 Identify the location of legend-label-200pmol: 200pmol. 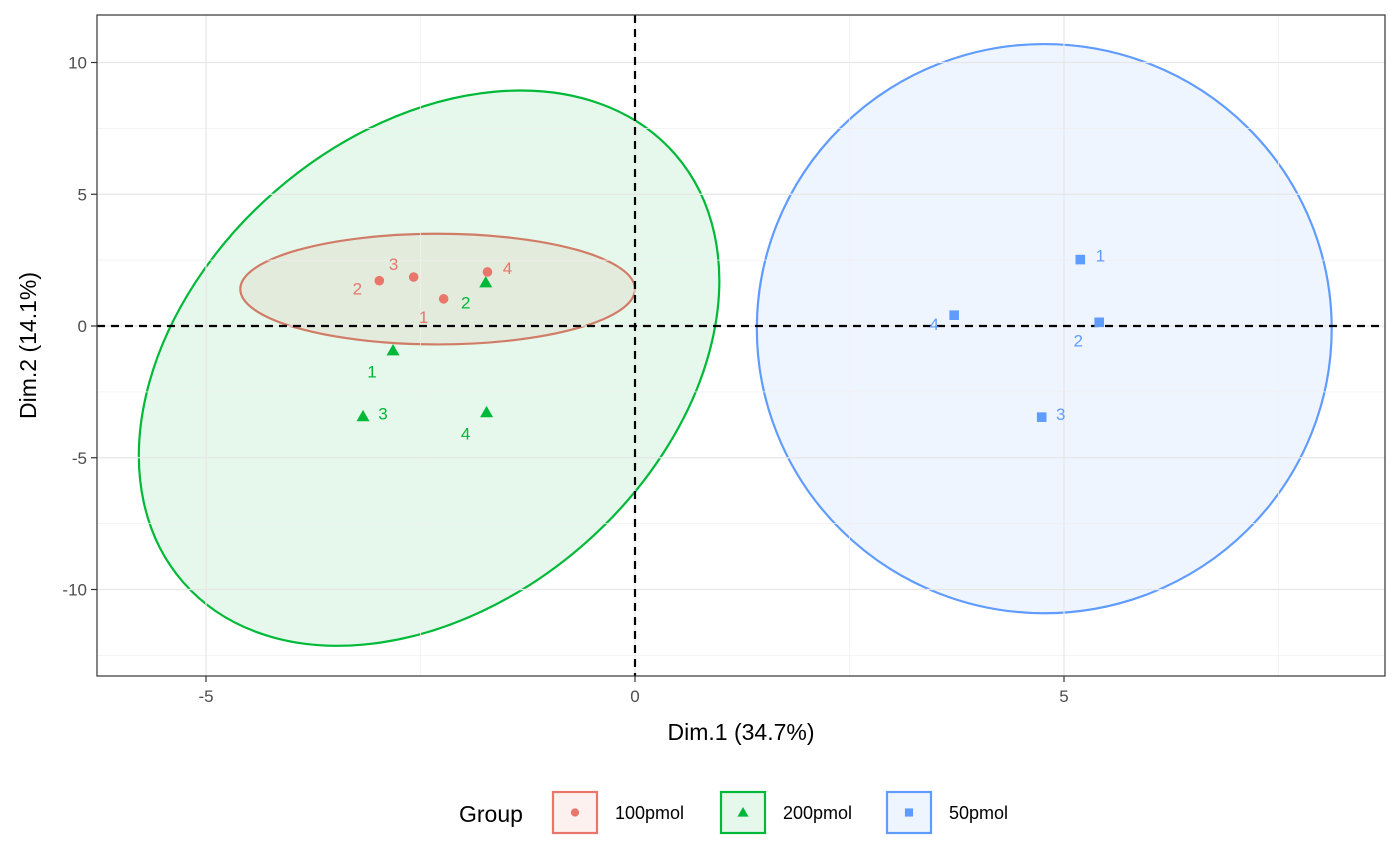
(817, 813).